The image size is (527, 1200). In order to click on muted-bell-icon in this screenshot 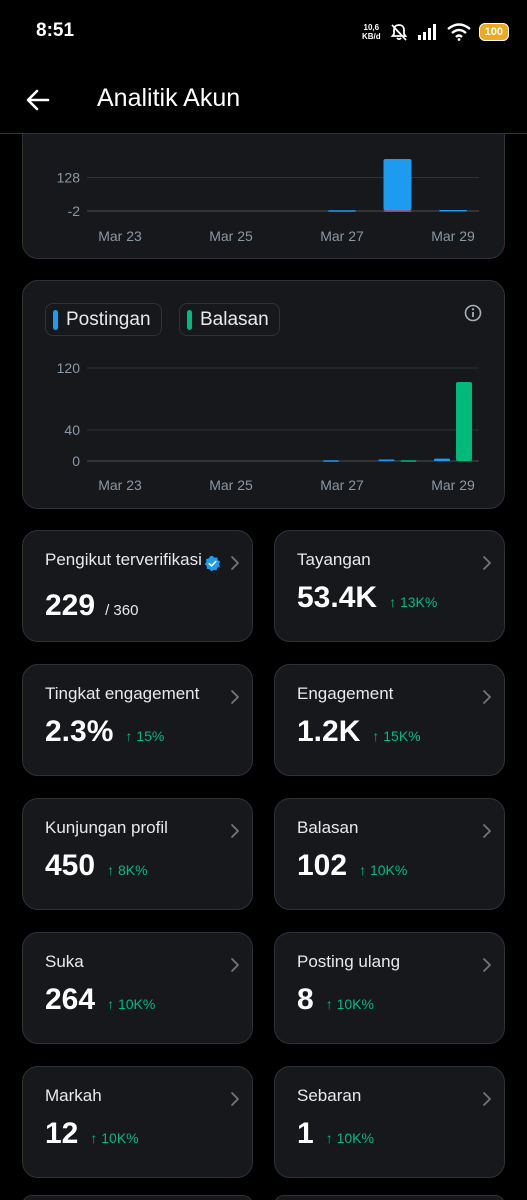, I will do `click(398, 32)`.